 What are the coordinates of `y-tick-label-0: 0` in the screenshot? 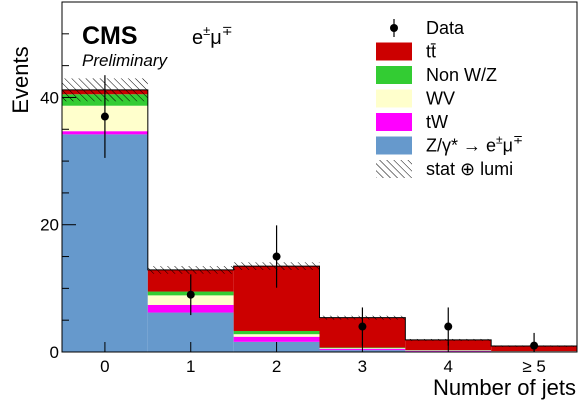 It's located at (54, 352).